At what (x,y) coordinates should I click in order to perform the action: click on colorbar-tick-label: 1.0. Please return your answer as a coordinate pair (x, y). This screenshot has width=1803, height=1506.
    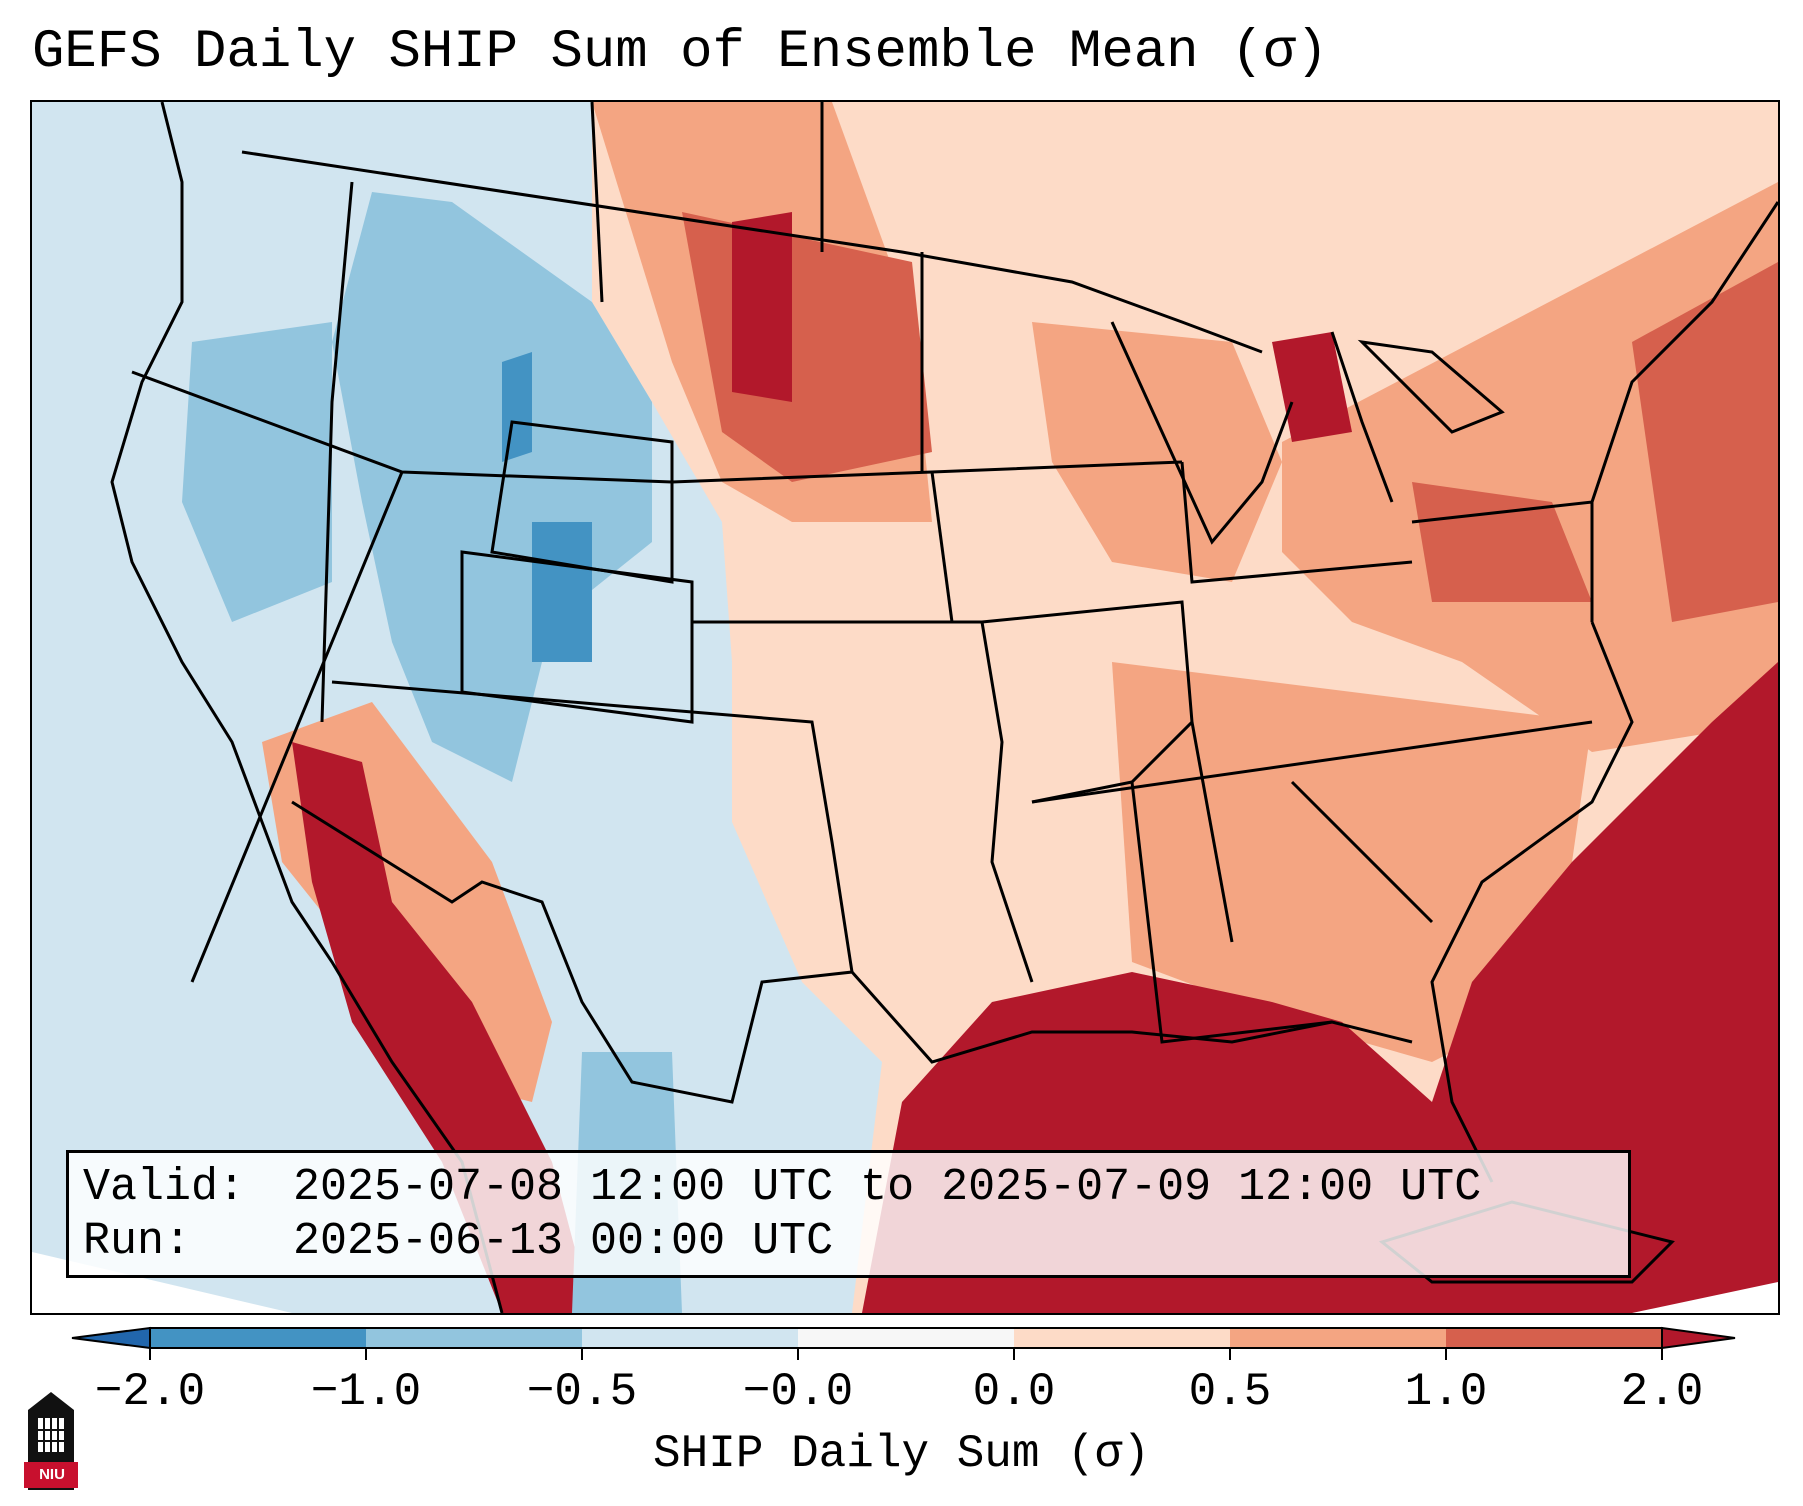
    Looking at the image, I should click on (1446, 1392).